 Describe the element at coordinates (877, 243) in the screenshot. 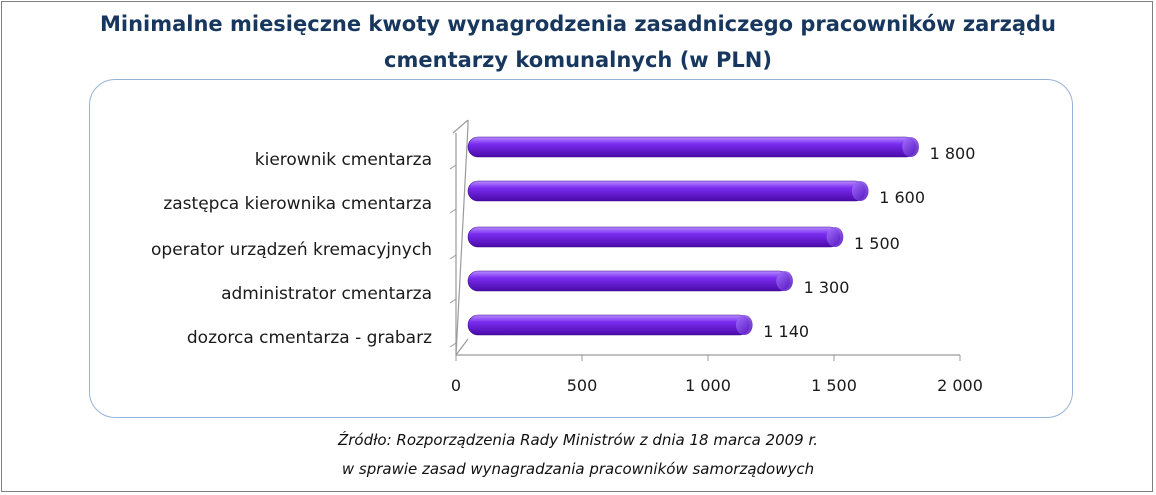

I see `value-label: 1 500` at that location.